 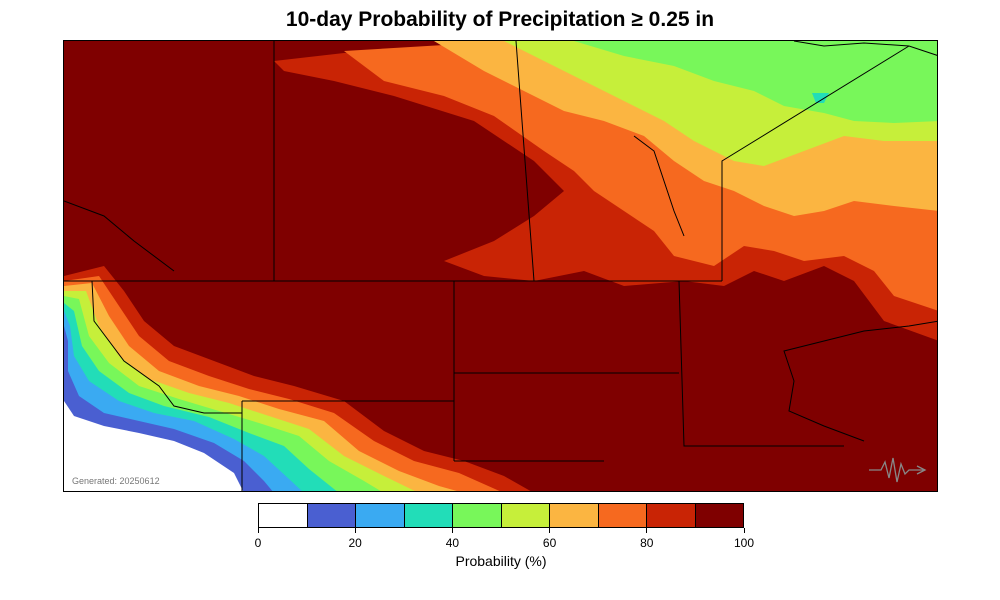 What do you see at coordinates (898, 470) in the screenshot?
I see `seismograph-logo-icon` at bounding box center [898, 470].